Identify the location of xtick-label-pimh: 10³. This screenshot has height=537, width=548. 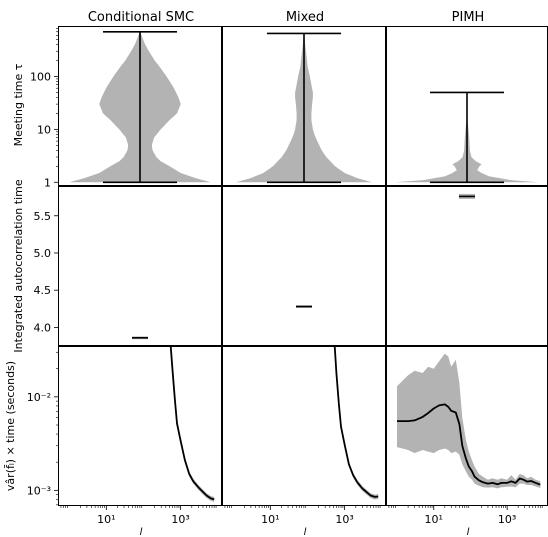
(507, 519).